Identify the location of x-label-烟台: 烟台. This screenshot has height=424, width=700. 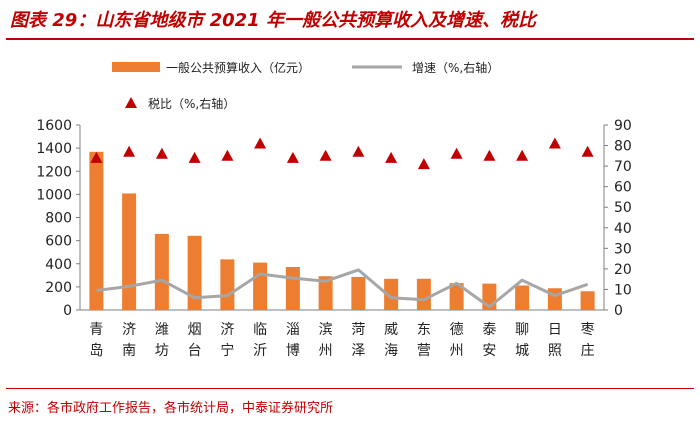
(195, 340).